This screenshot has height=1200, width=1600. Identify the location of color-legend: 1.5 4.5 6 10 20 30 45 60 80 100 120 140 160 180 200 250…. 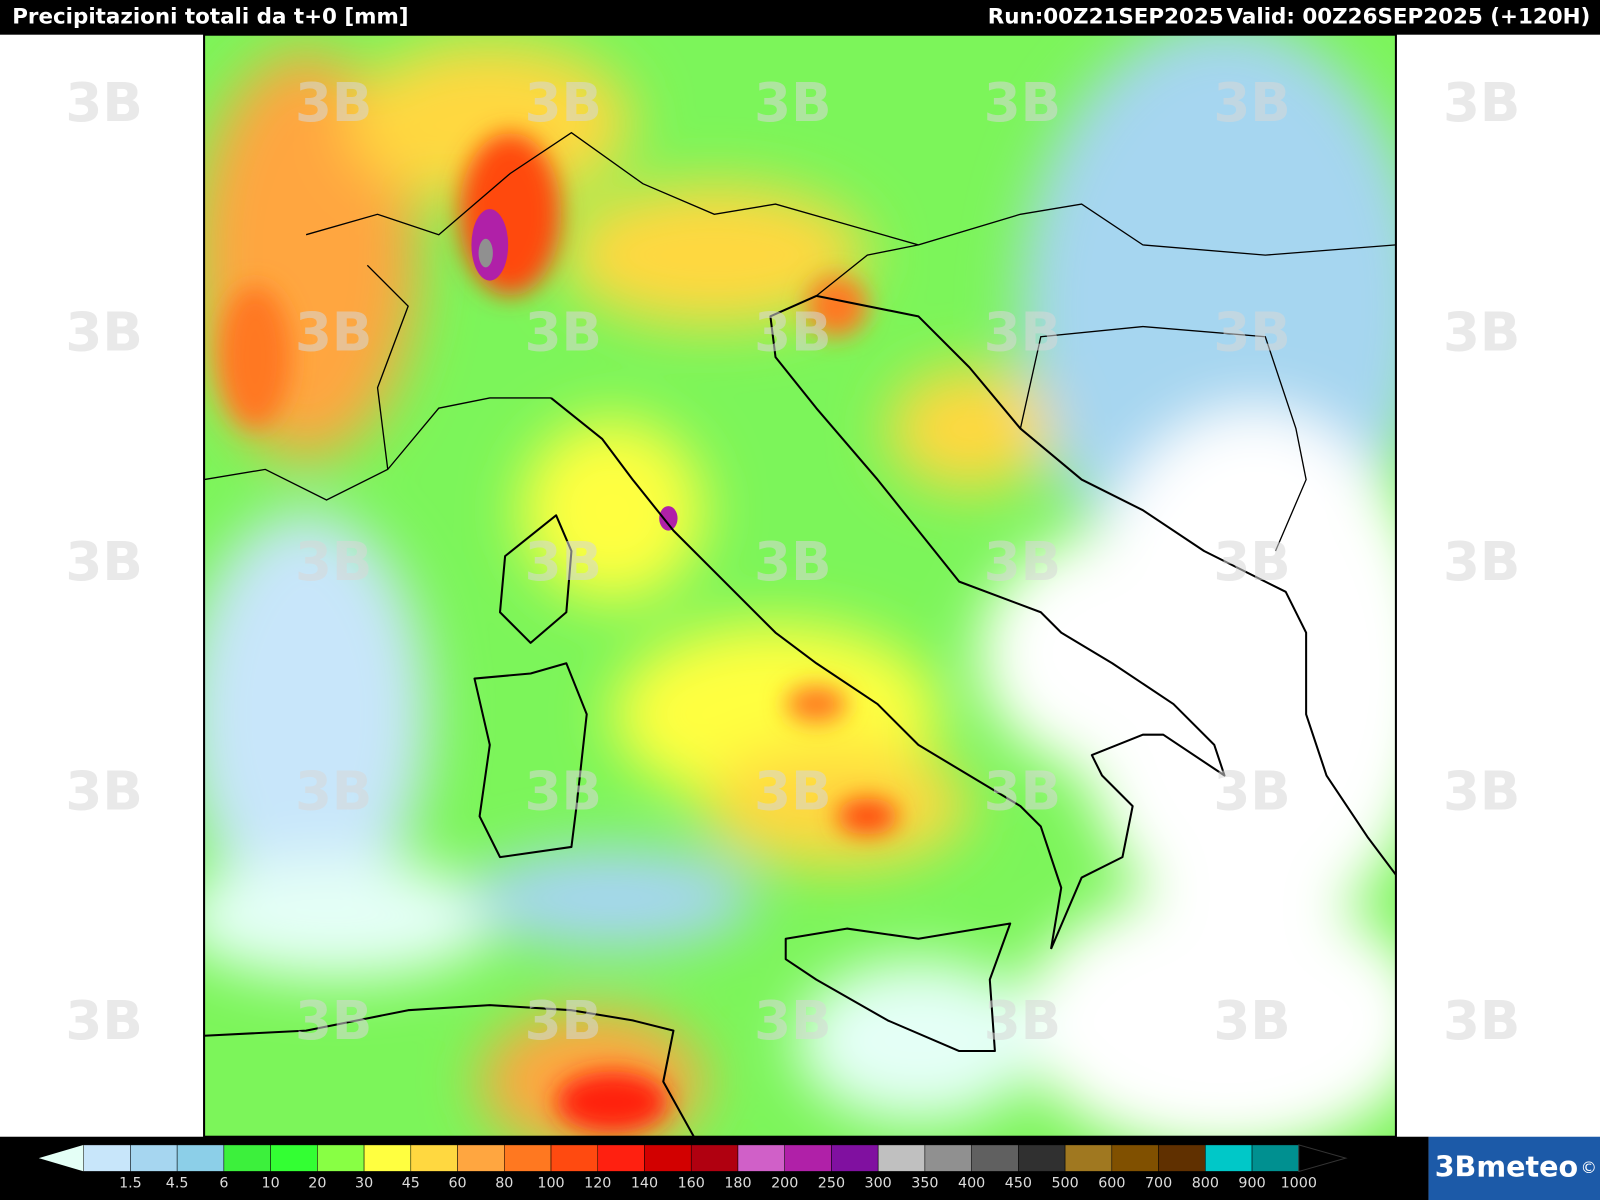
(693, 1168).